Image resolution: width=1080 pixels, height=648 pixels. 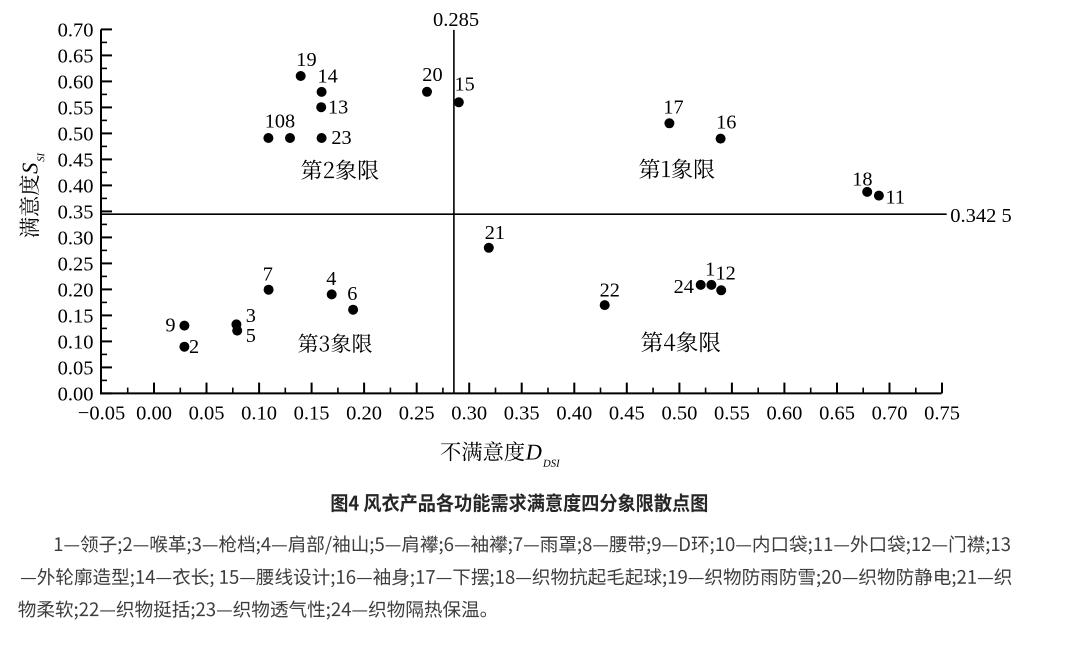 I want to click on svg-text: 19, so click(x=306, y=60).